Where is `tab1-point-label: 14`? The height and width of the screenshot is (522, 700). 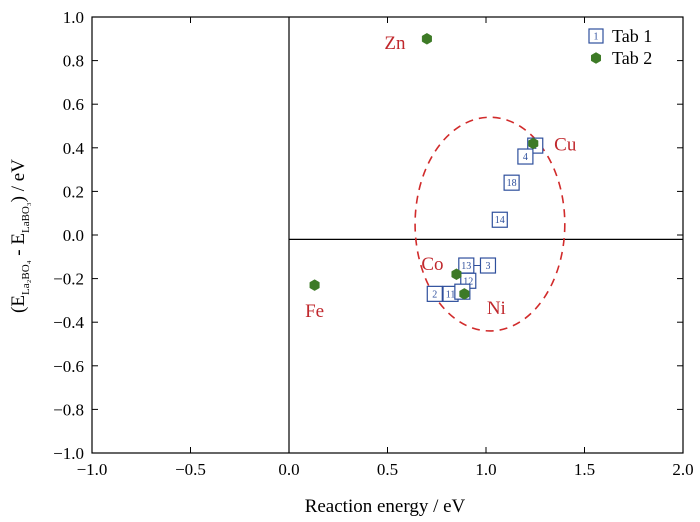 tab1-point-label: 14 is located at coordinates (500, 220).